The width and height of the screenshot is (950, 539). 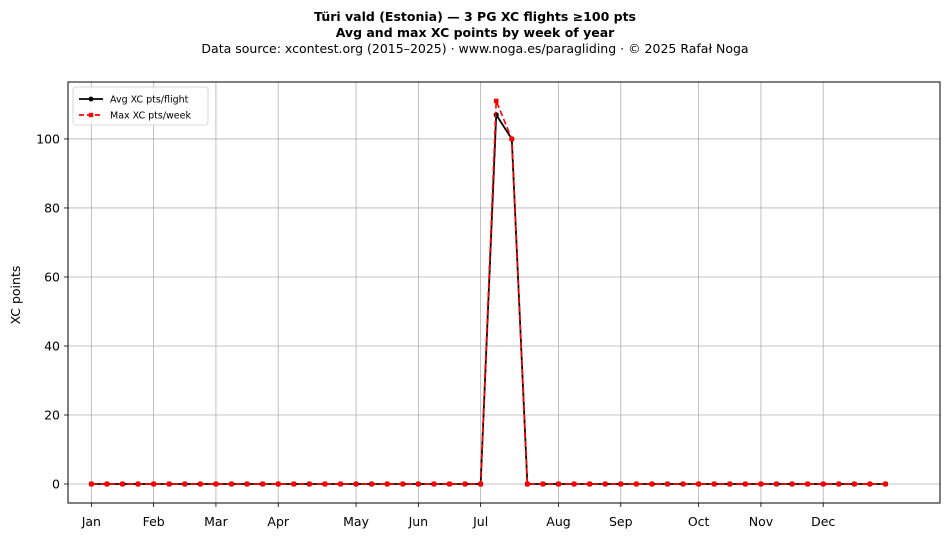 What do you see at coordinates (52, 345) in the screenshot?
I see `y-tick-label: 40` at bounding box center [52, 345].